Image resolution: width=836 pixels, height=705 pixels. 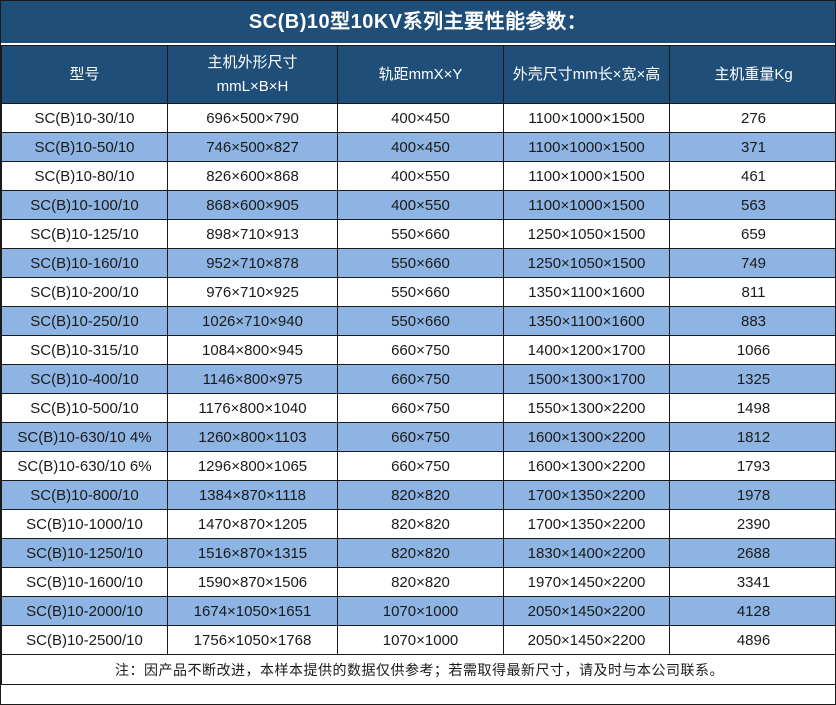 What do you see at coordinates (252, 74) in the screenshot?
I see `column-header-machine-size: 主机外形尺寸 mmL×B×H` at bounding box center [252, 74].